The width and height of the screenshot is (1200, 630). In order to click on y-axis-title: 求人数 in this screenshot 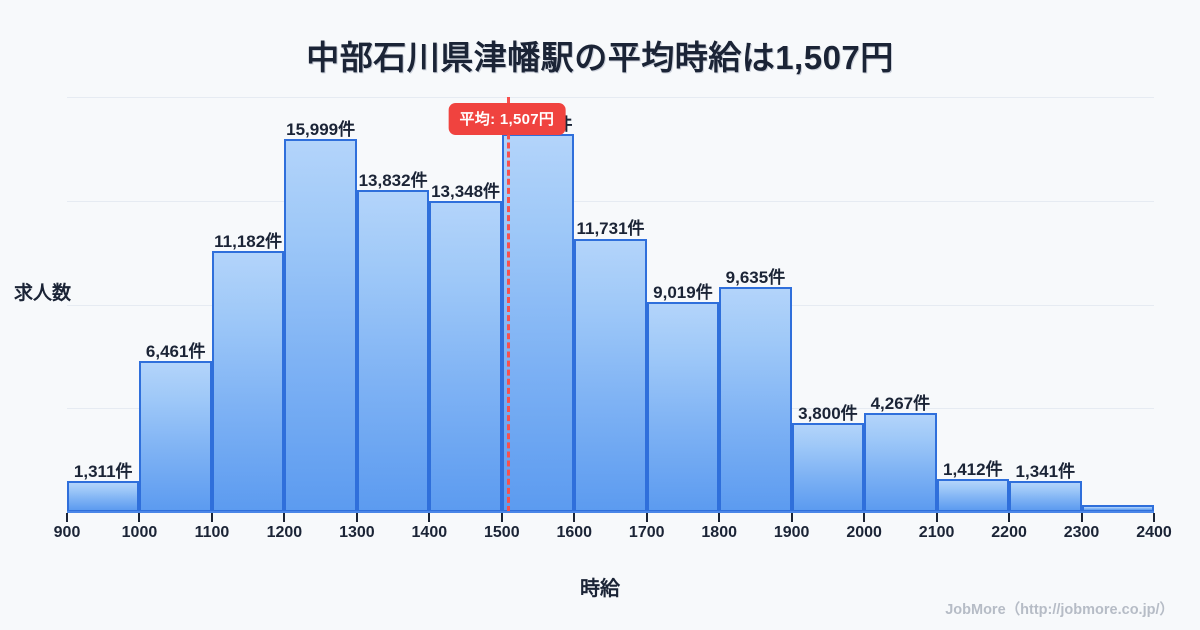, I will do `click(43, 293)`.